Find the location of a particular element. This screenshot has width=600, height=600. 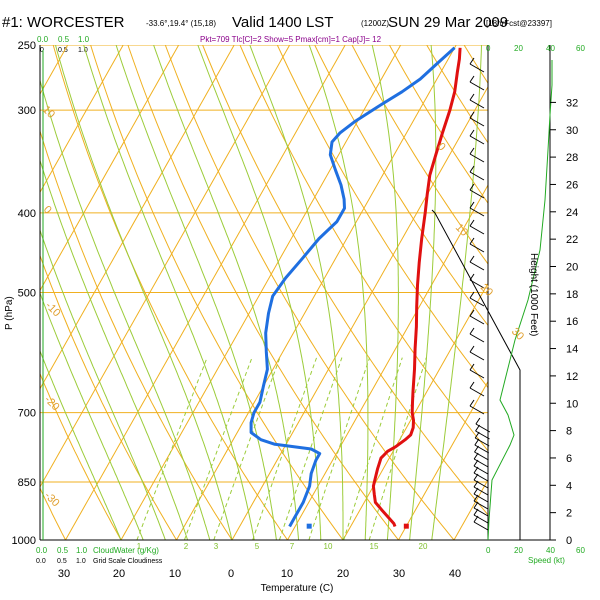

height-tick-label: 10 is located at coordinates (572, 404).